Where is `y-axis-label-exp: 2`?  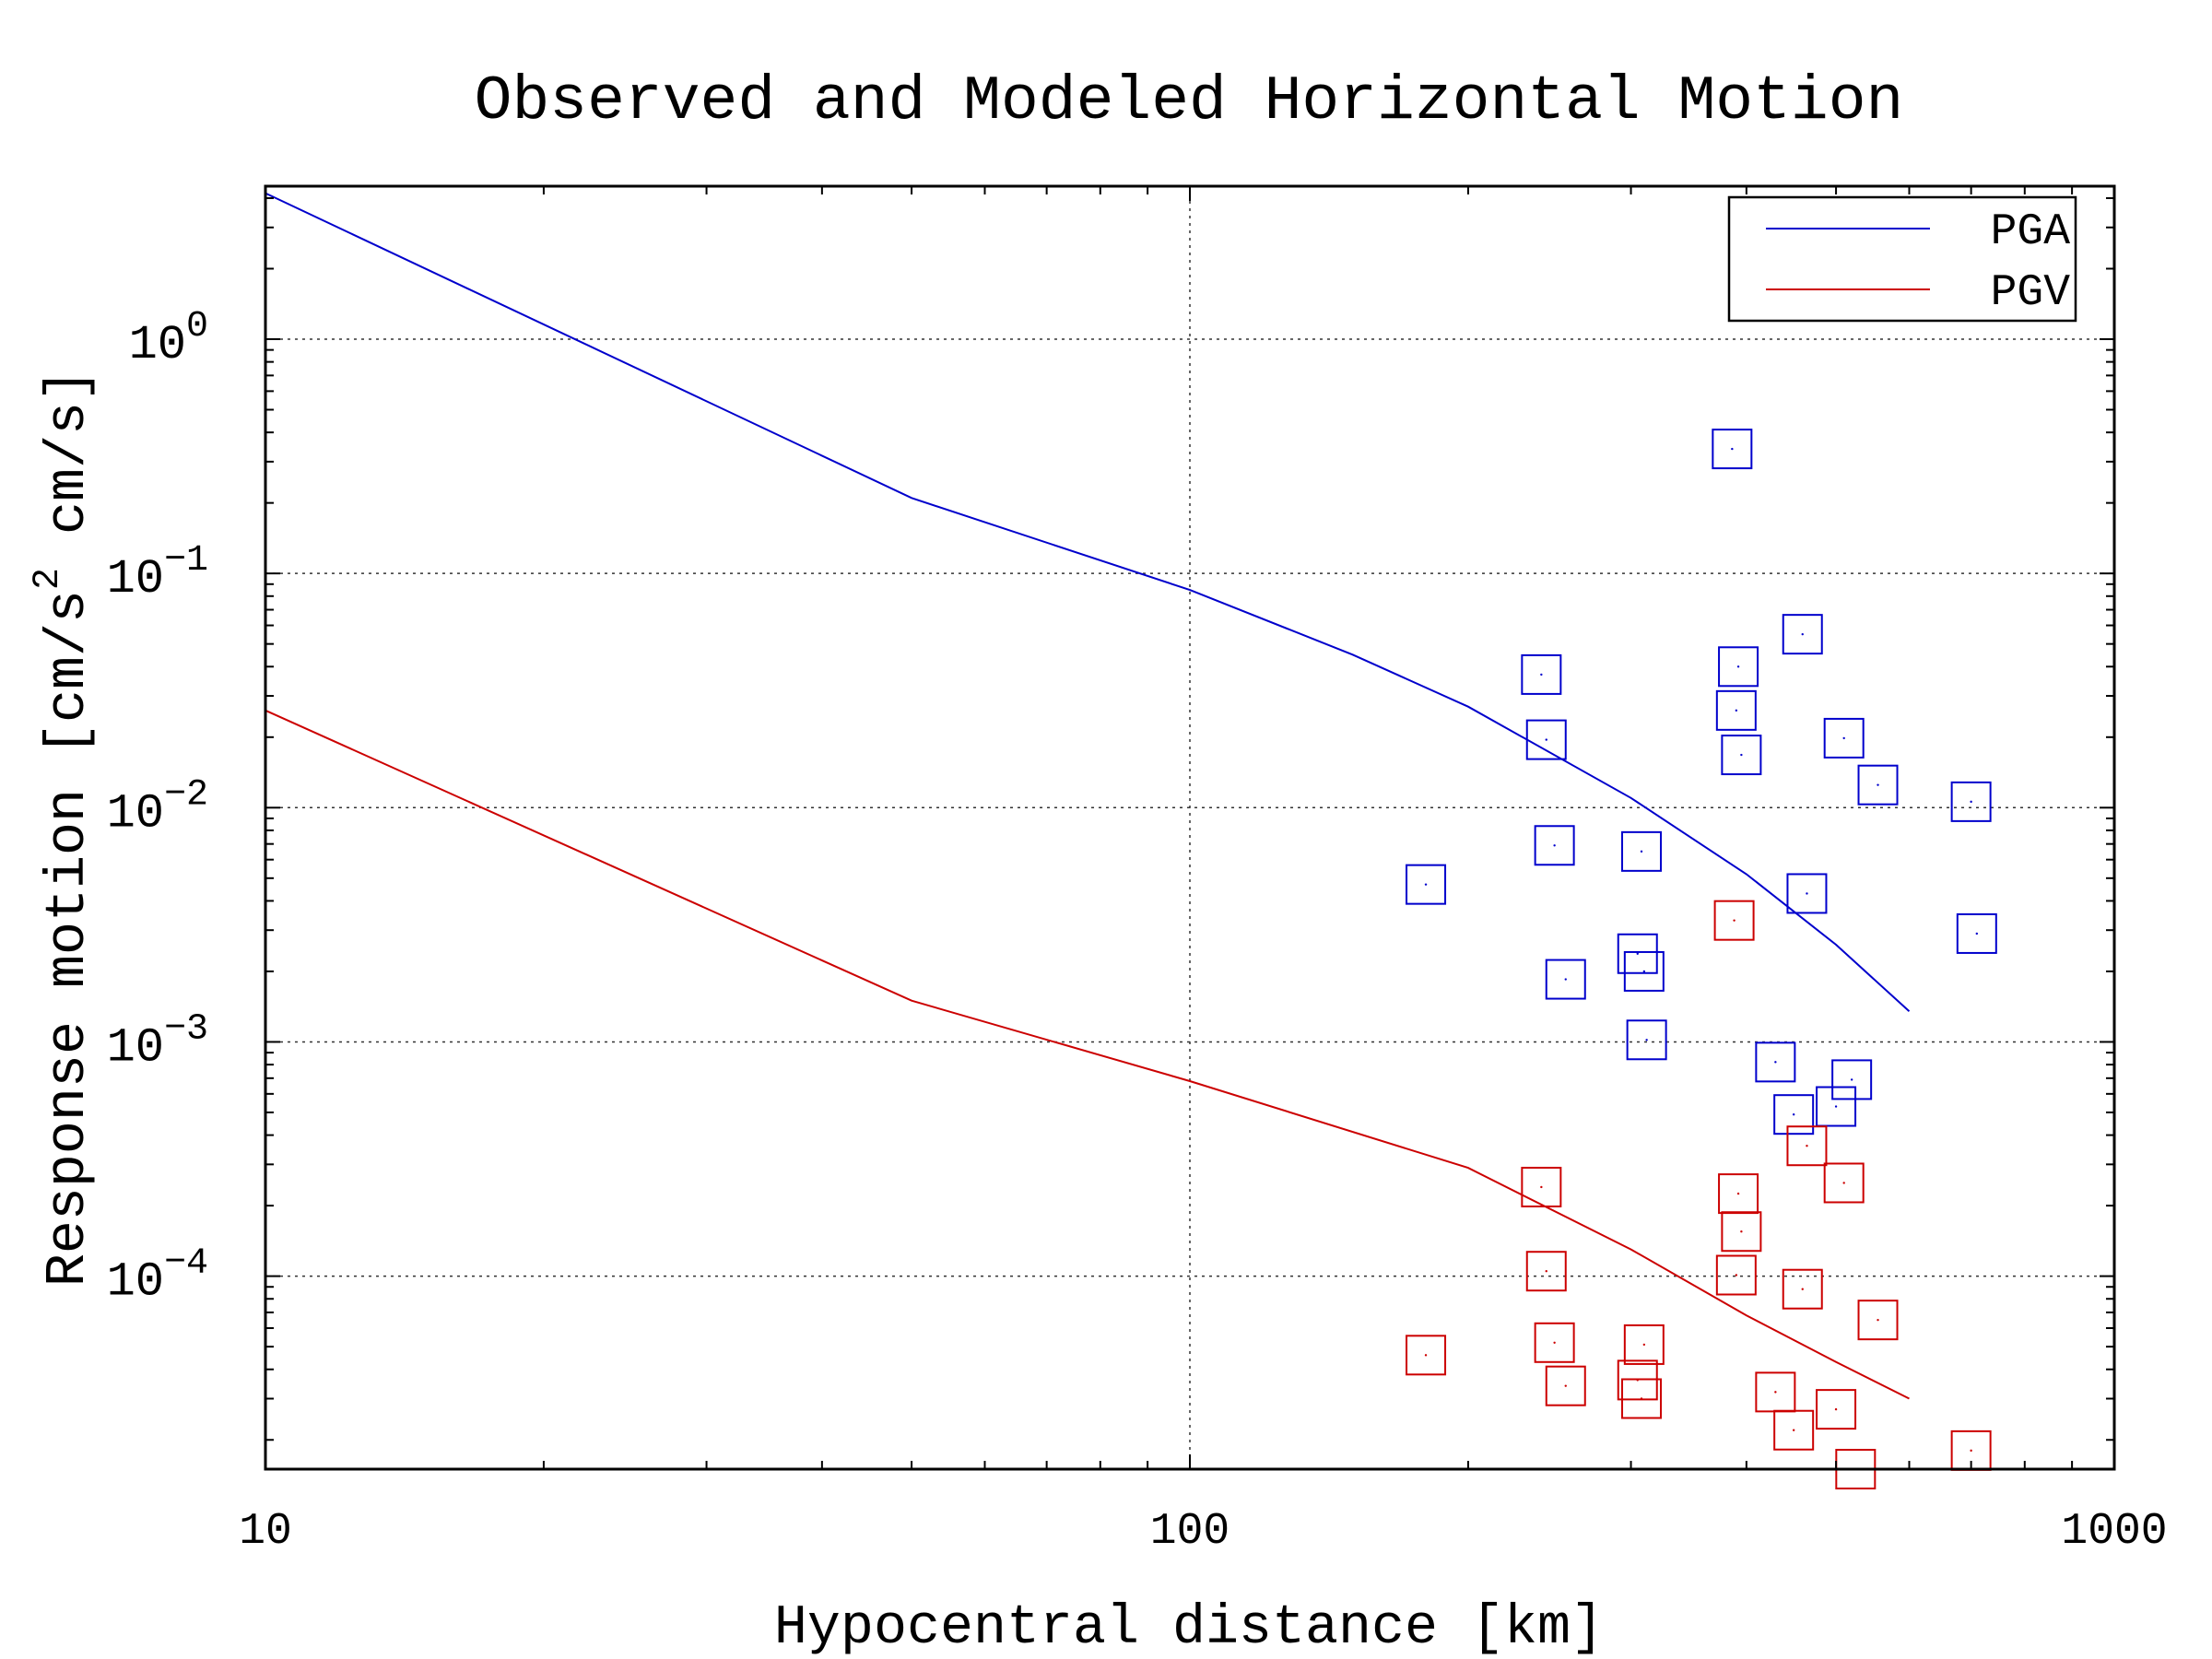 y-axis-label-exp: 2 is located at coordinates (48, 579).